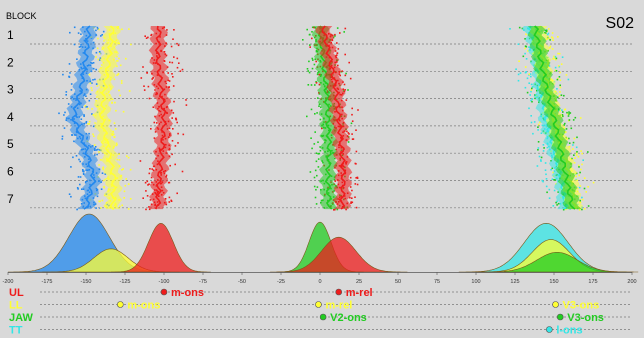 This screenshot has width=644, height=338. What do you see at coordinates (339, 292) in the screenshot?
I see `event-marker` at bounding box center [339, 292].